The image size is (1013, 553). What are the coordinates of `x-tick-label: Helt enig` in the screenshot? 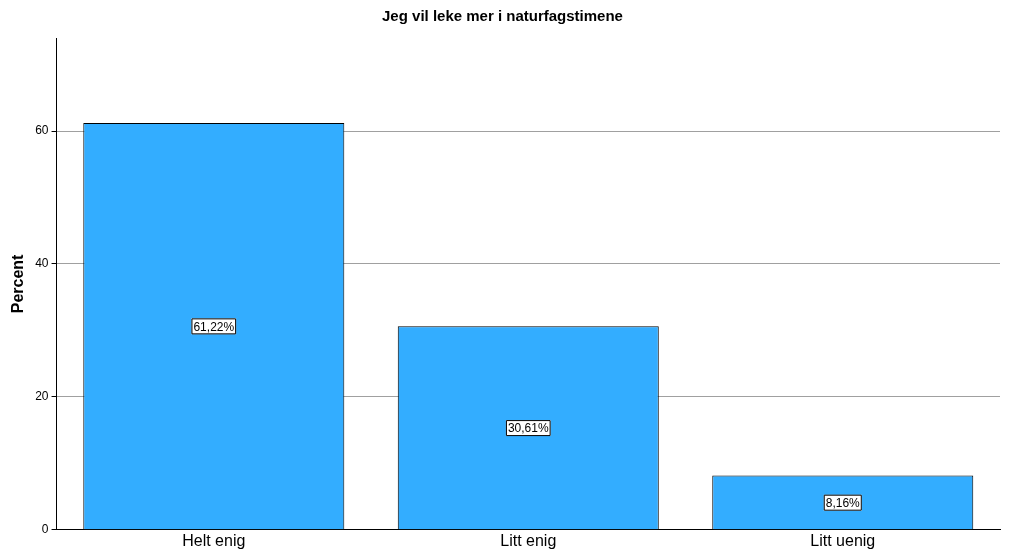 It's located at (214, 540).